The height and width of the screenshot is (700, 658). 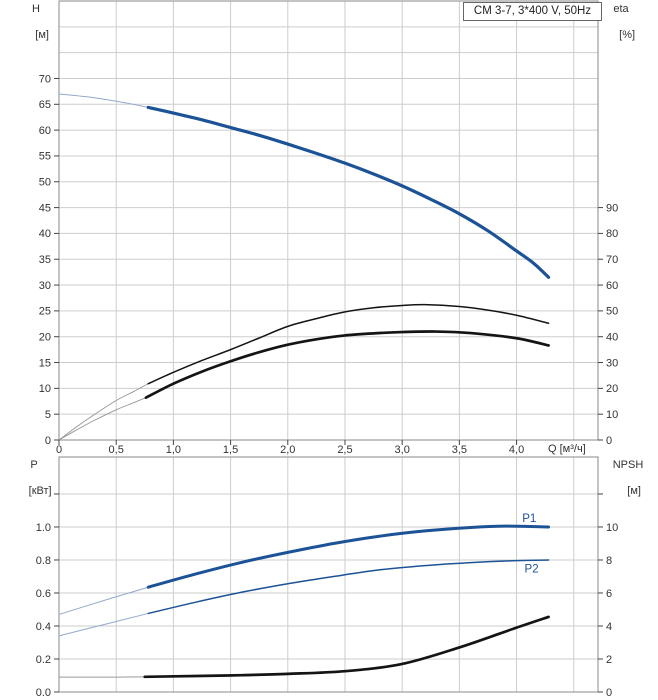 I want to click on tick-label-right: 6, so click(x=609, y=594).